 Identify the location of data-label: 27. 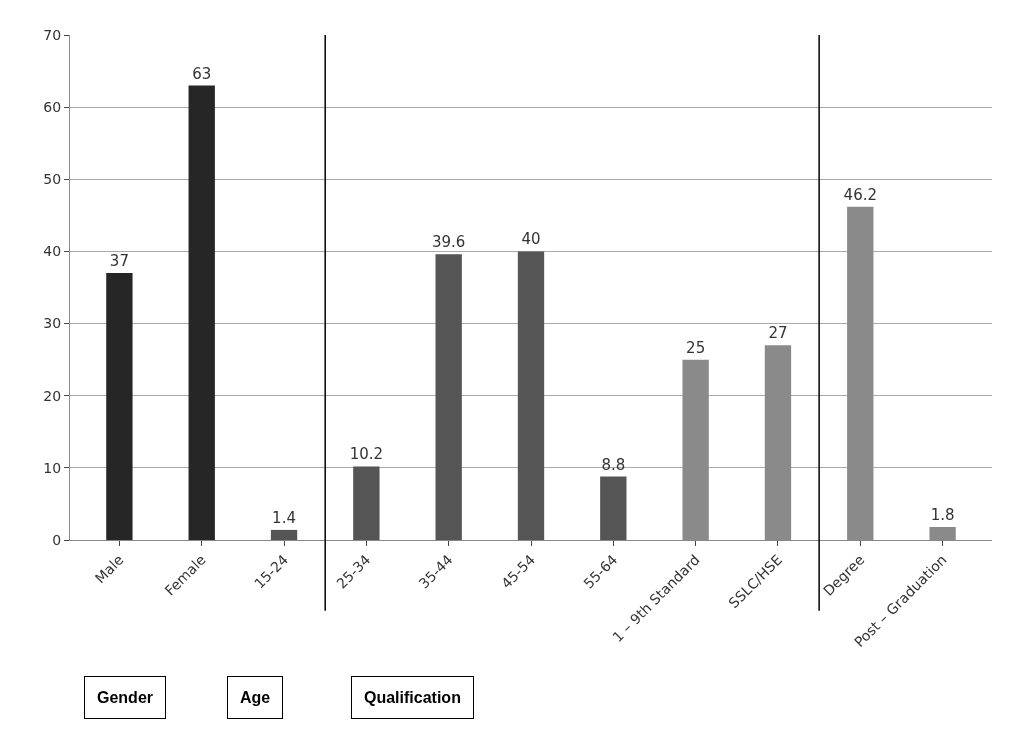
(778, 333).